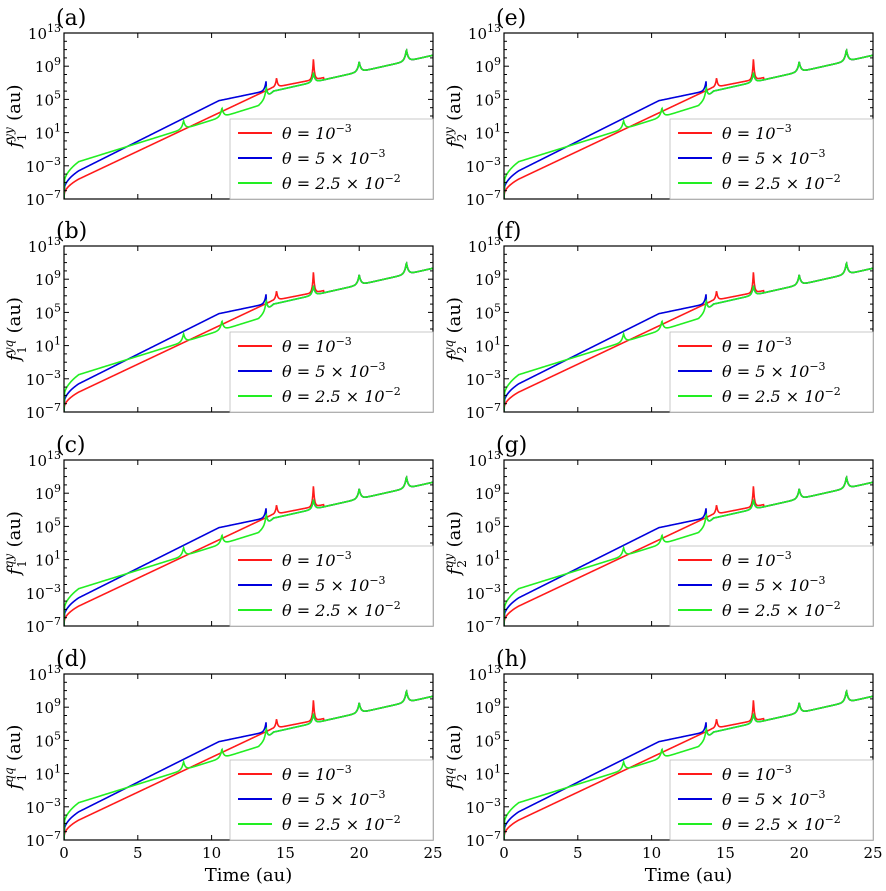  I want to click on panel-label: (h), so click(511, 659).